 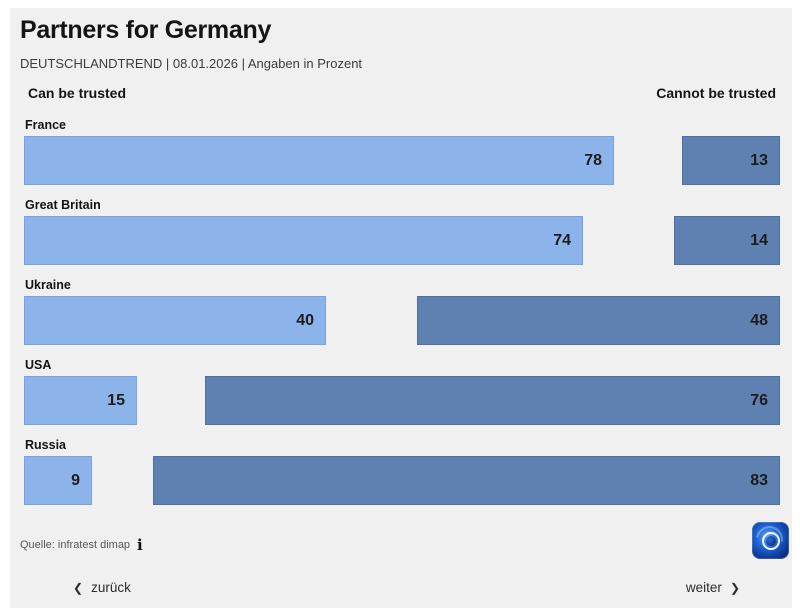 I want to click on tagesschau-logo-icon, so click(x=769, y=539).